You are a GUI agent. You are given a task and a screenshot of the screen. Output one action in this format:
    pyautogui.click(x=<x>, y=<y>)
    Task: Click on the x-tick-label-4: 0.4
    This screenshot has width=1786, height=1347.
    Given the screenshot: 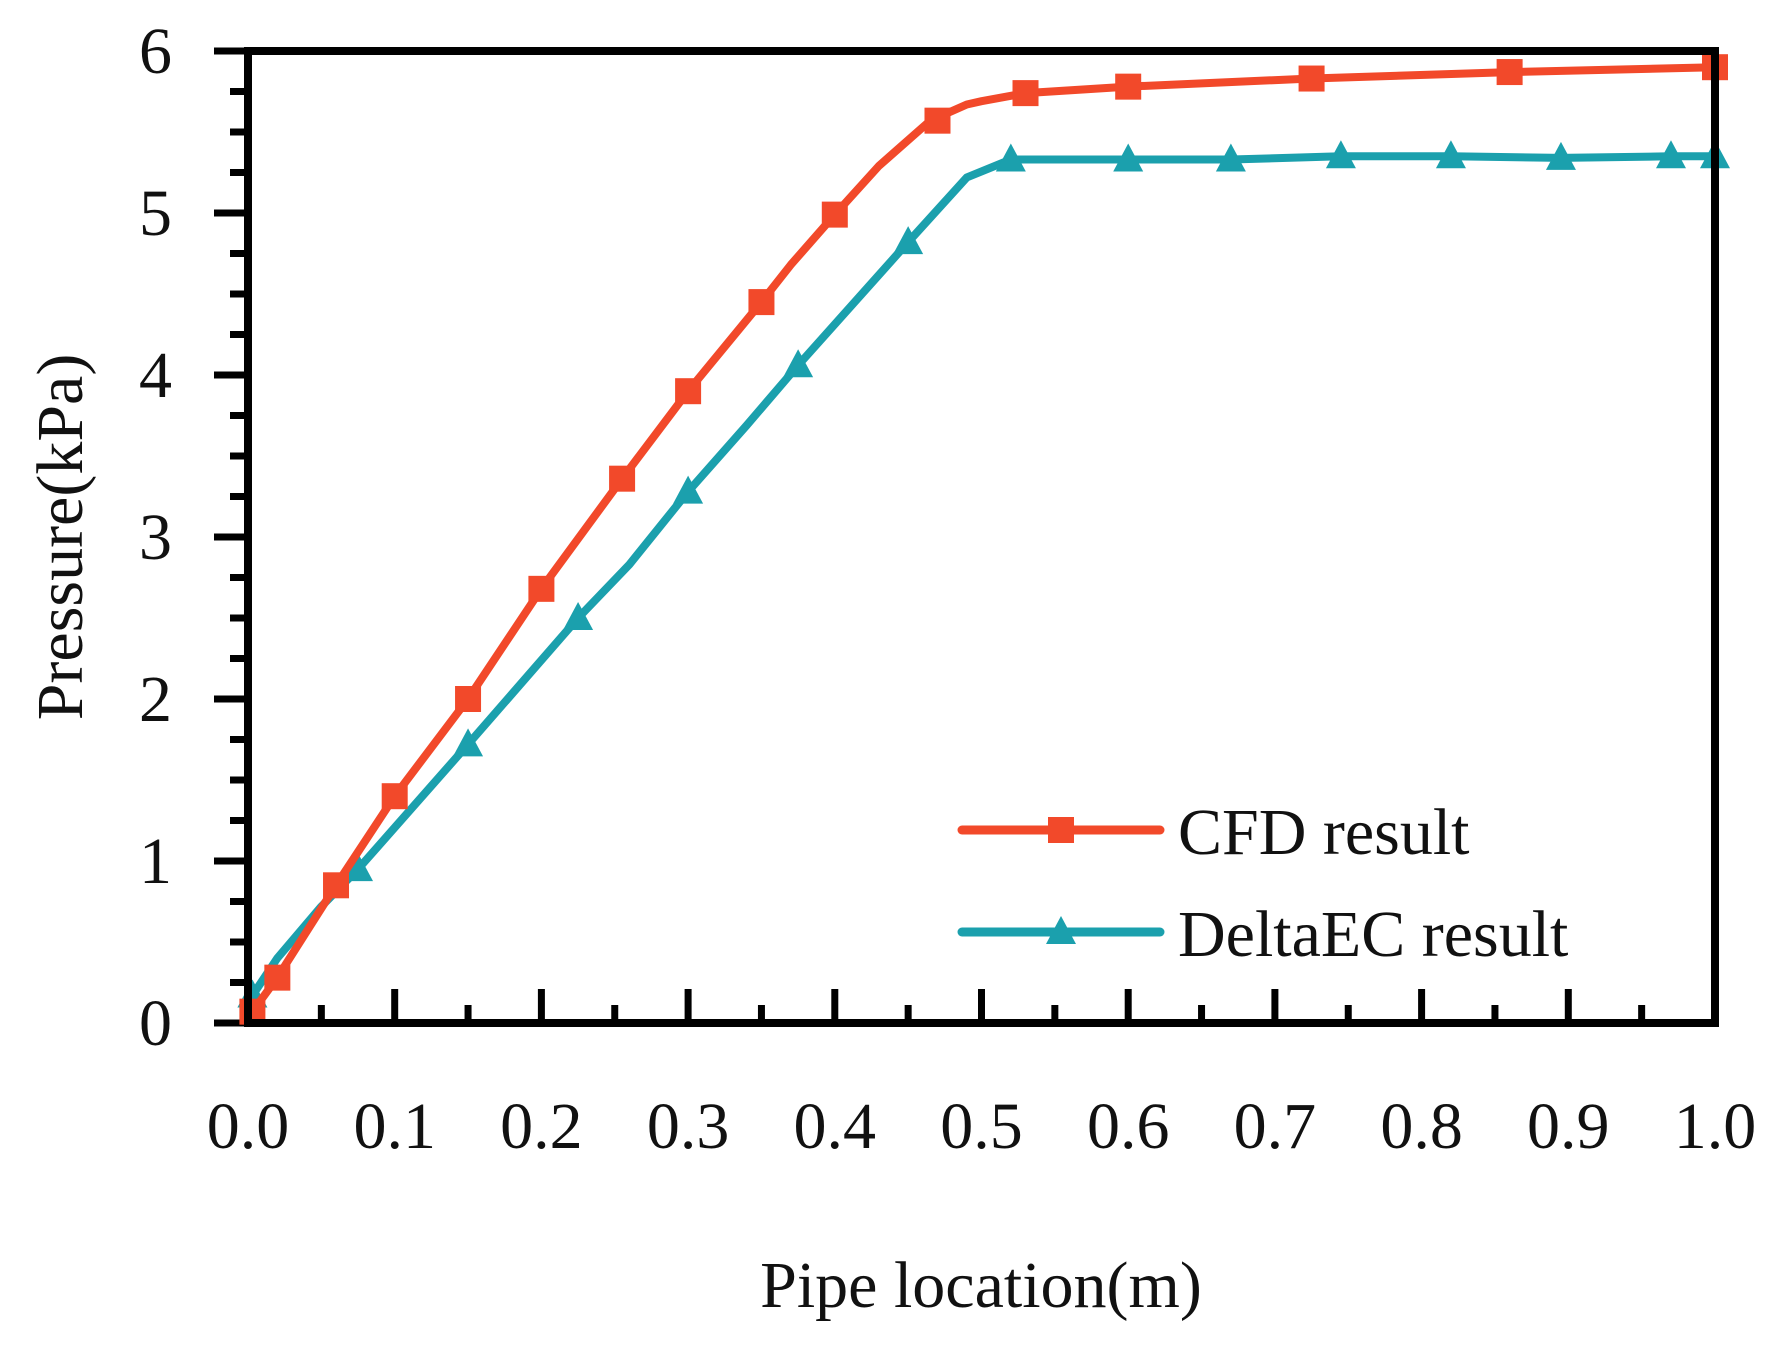 What is the action you would take?
    pyautogui.click(x=835, y=1126)
    